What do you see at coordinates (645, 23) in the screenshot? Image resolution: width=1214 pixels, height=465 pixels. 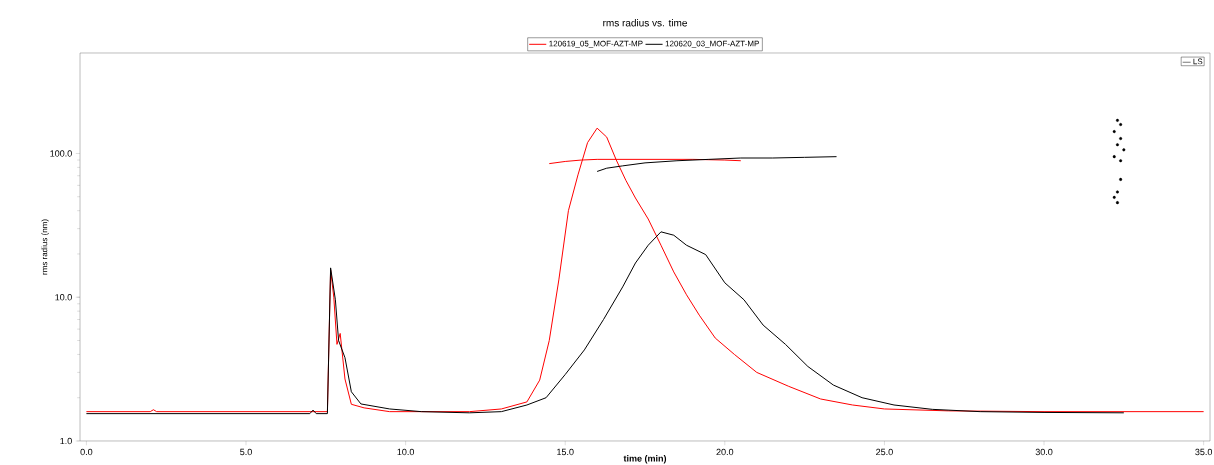 I see `chart-title: rms radius vs. time` at bounding box center [645, 23].